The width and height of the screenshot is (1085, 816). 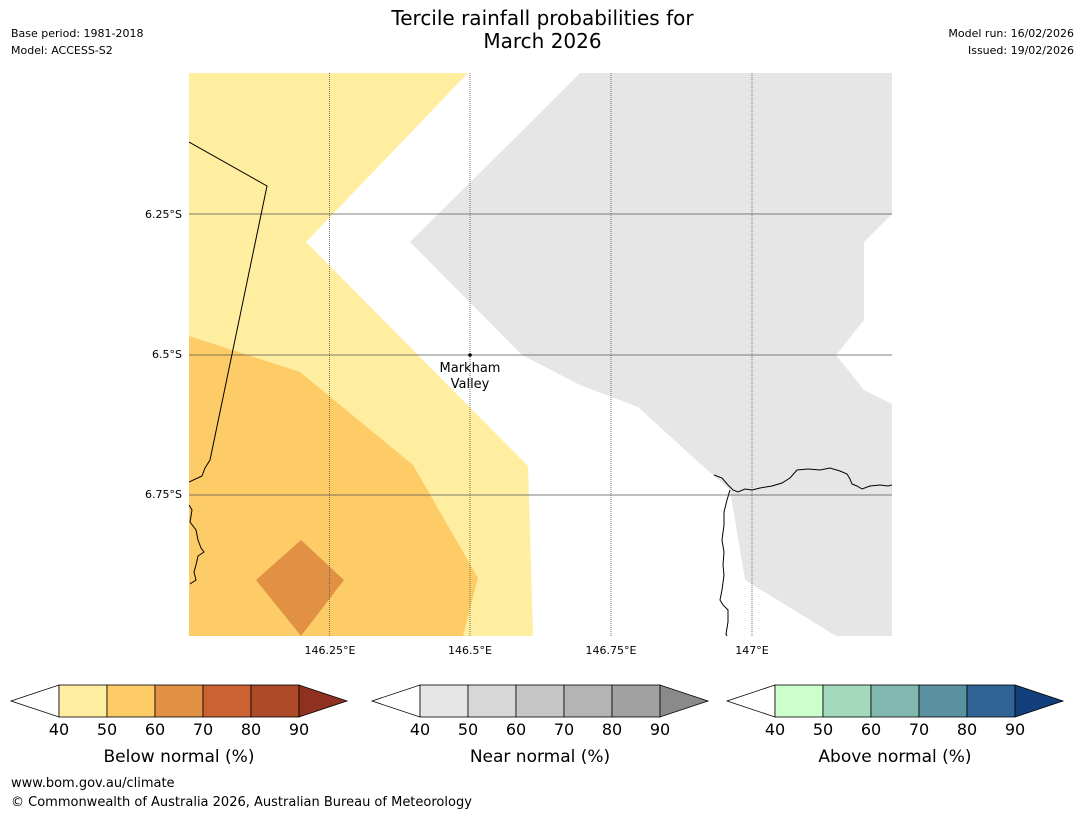 What do you see at coordinates (228, 312) in the screenshot?
I see `provincial-border` at bounding box center [228, 312].